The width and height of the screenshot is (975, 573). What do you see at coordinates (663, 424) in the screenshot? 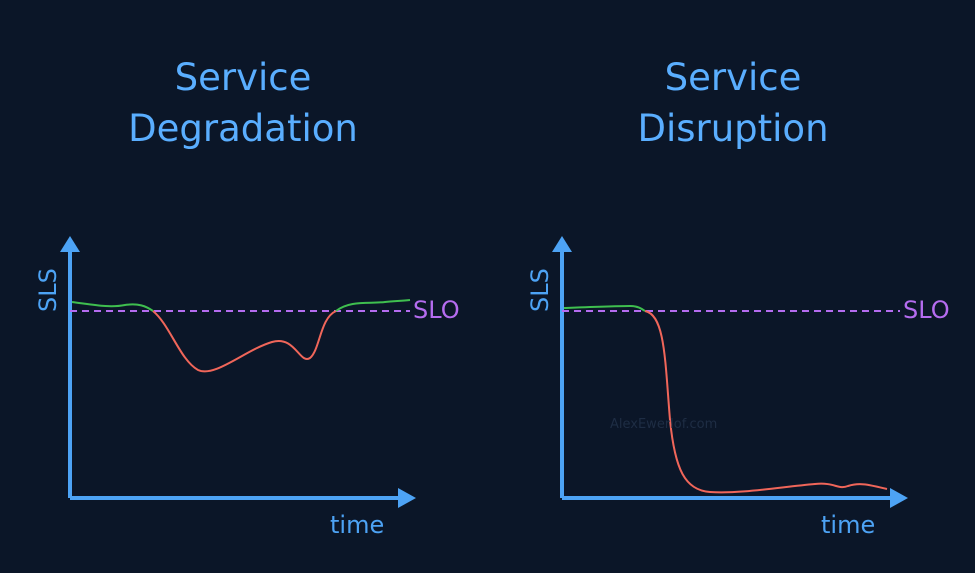
I see `watermark: AlexEwerlof.com` at bounding box center [663, 424].